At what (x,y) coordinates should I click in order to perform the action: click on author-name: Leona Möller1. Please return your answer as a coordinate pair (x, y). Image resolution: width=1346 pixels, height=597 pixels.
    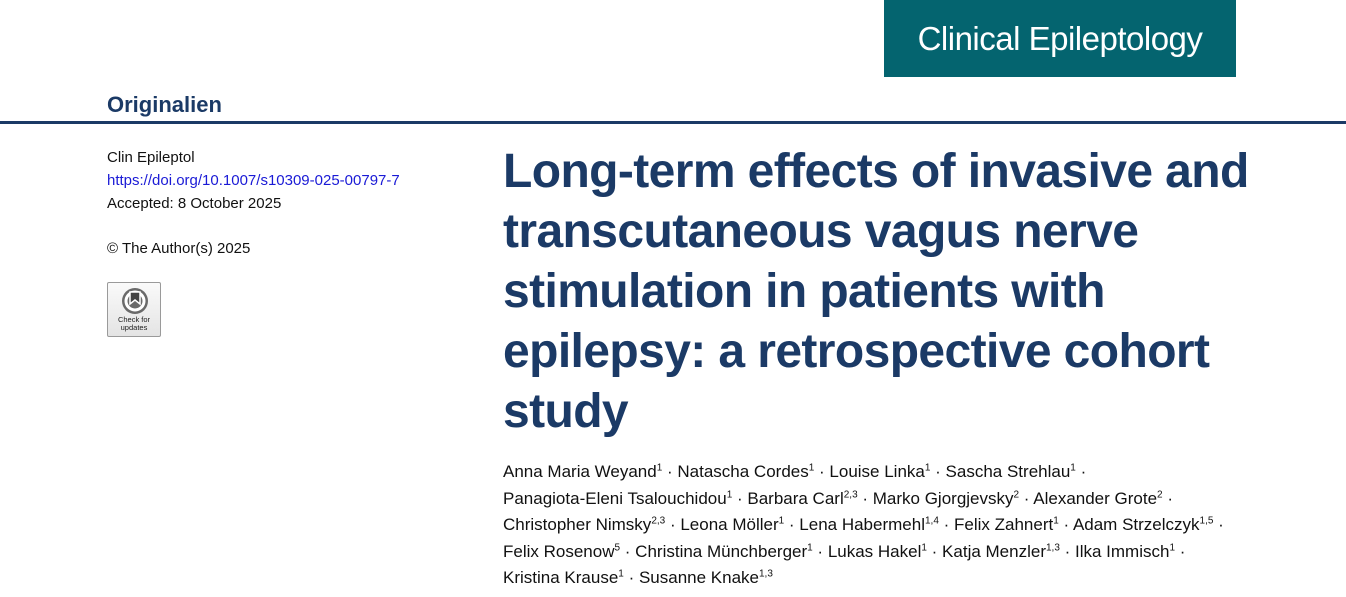
    Looking at the image, I should click on (732, 524).